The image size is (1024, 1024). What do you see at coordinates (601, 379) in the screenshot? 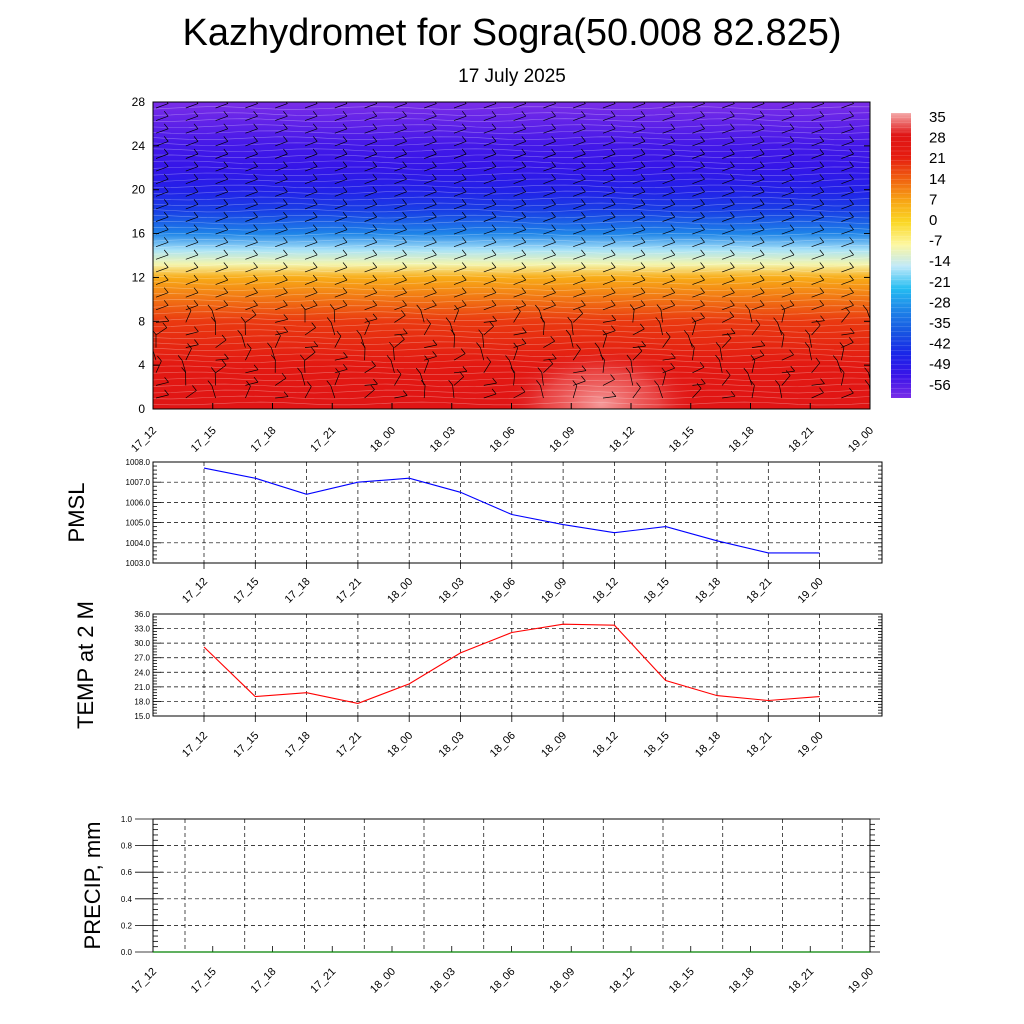
I see `warm-maximum` at bounding box center [601, 379].